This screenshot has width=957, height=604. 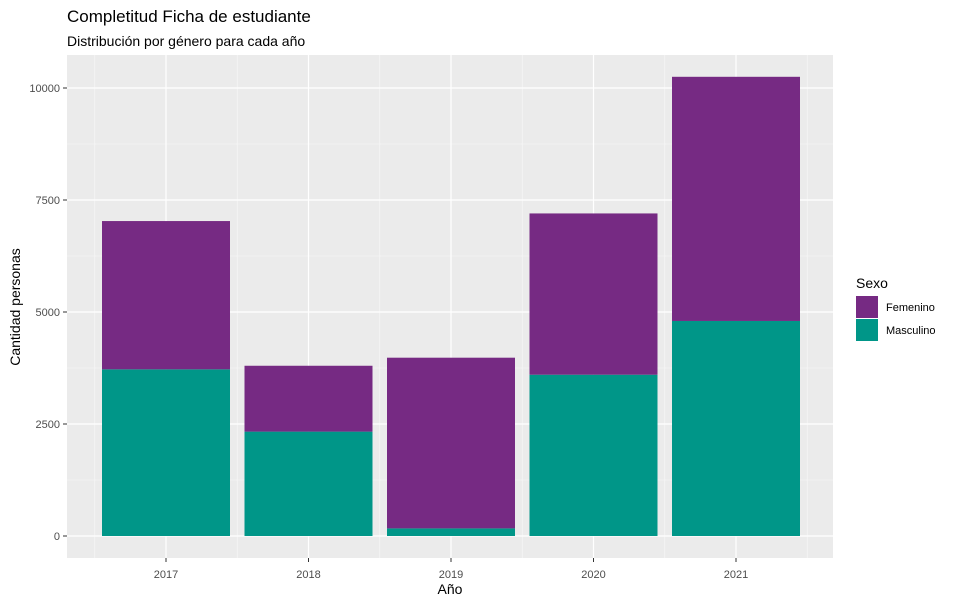 What do you see at coordinates (910, 308) in the screenshot?
I see `legend-label-femenino: Femenino` at bounding box center [910, 308].